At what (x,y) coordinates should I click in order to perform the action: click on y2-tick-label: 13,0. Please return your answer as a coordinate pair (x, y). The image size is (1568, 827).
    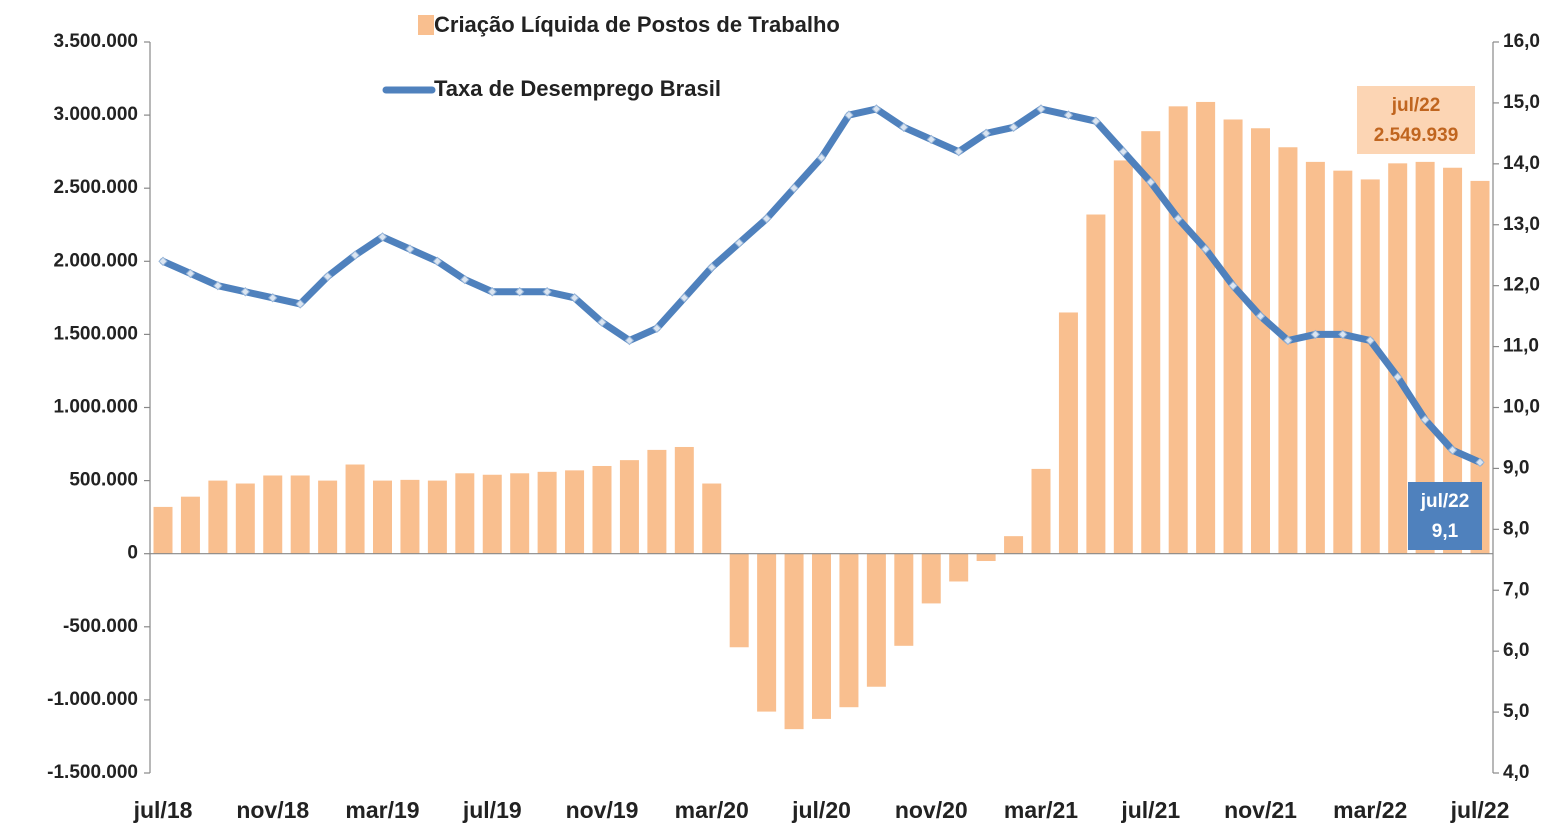
    Looking at the image, I should click on (1521, 224).